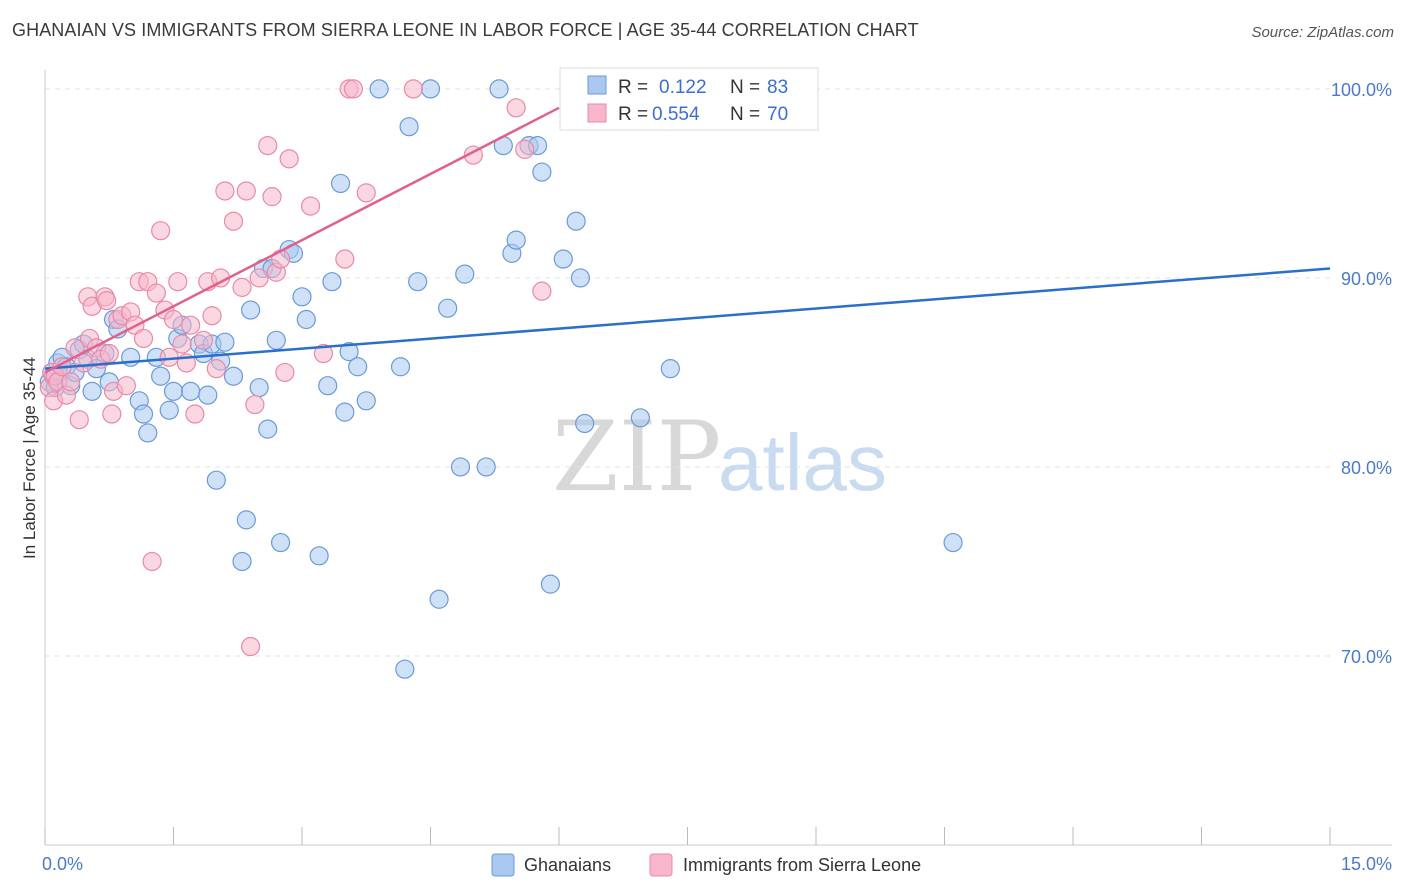  What do you see at coordinates (777, 114) in the screenshot?
I see `legend-n-value-2: 70` at bounding box center [777, 114].